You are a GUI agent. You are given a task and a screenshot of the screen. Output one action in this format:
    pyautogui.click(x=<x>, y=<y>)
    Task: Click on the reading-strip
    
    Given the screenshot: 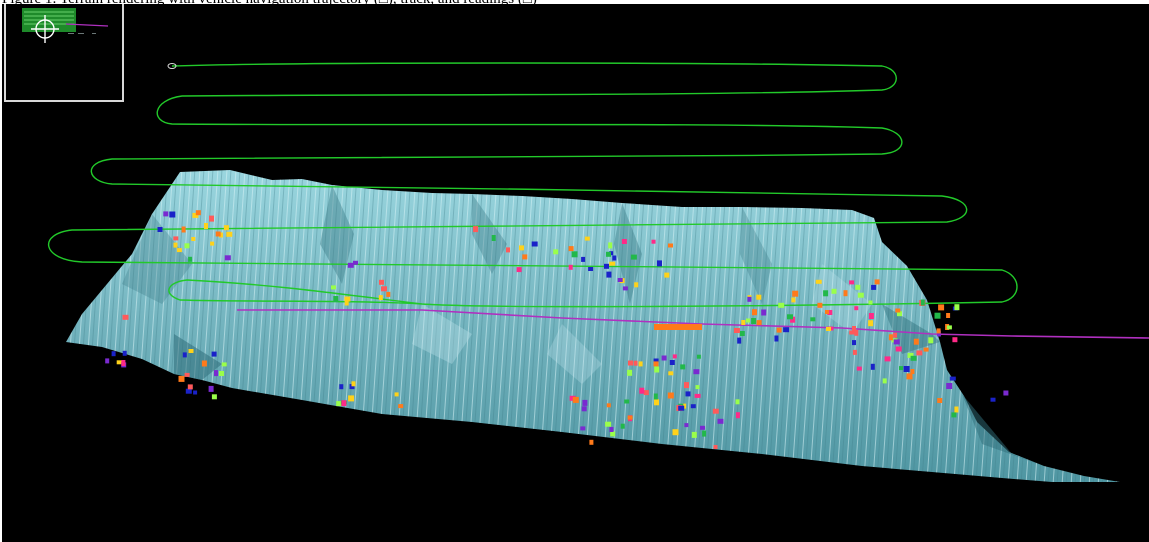 What is the action you would take?
    pyautogui.click(x=678, y=327)
    